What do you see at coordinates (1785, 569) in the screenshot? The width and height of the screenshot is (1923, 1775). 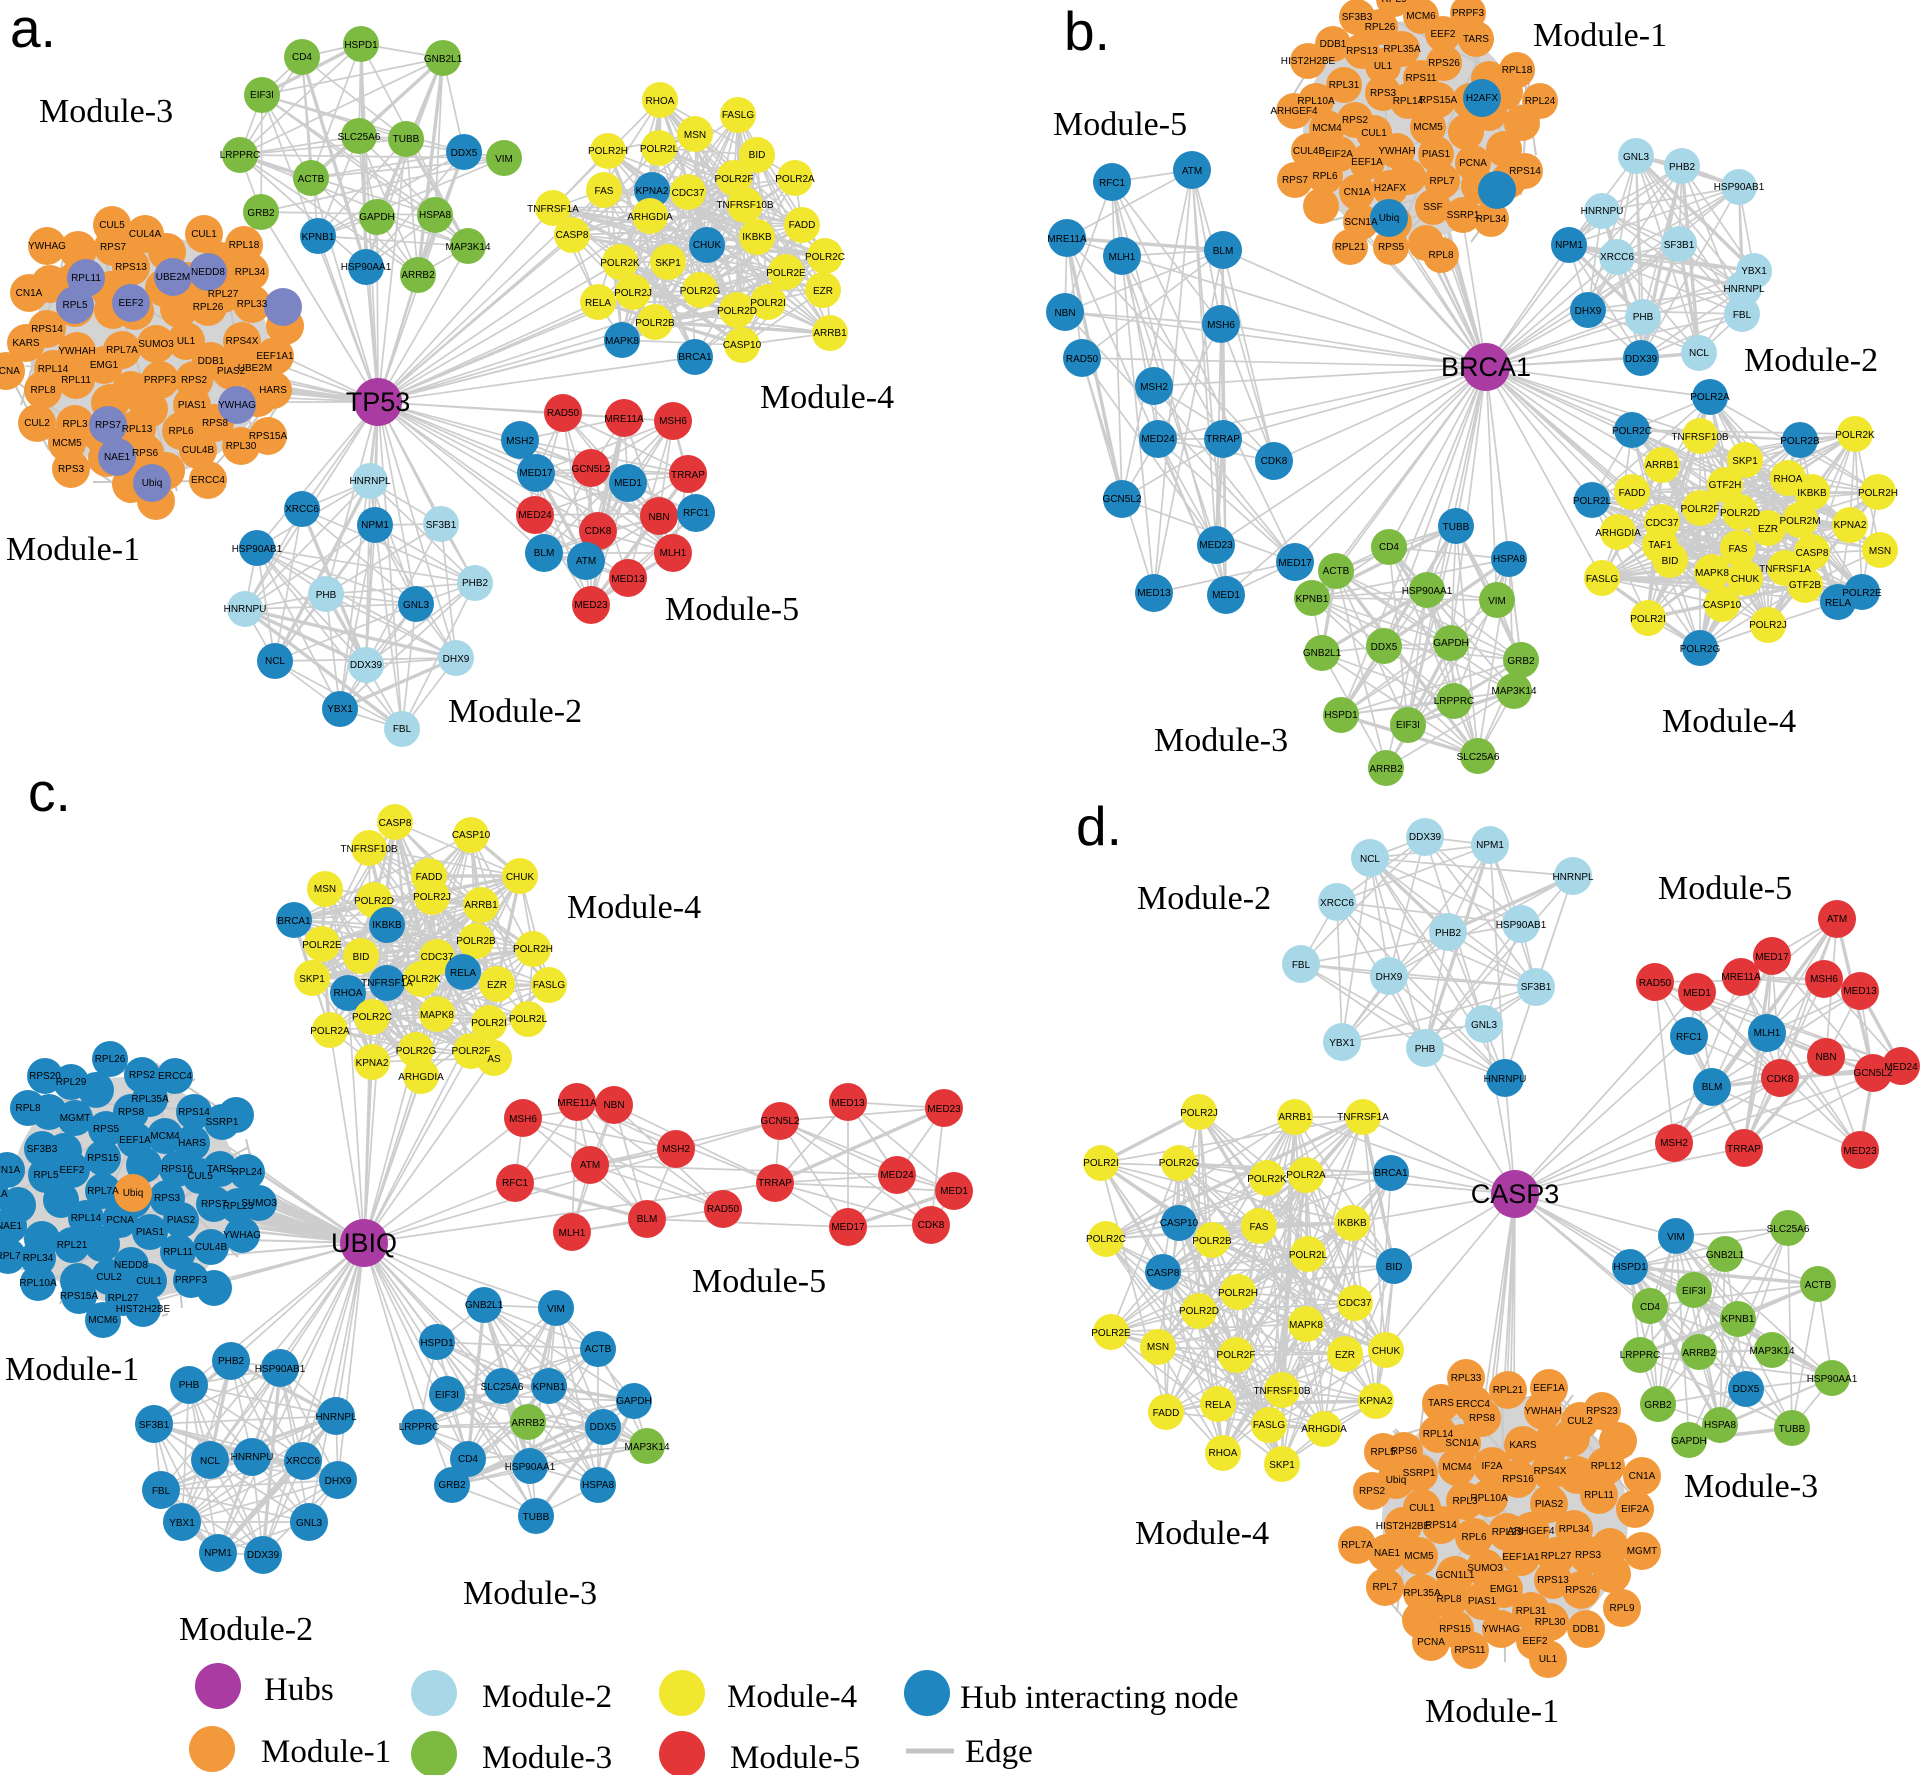 I see `svg-text: TNFRSF1A` at bounding box center [1785, 569].